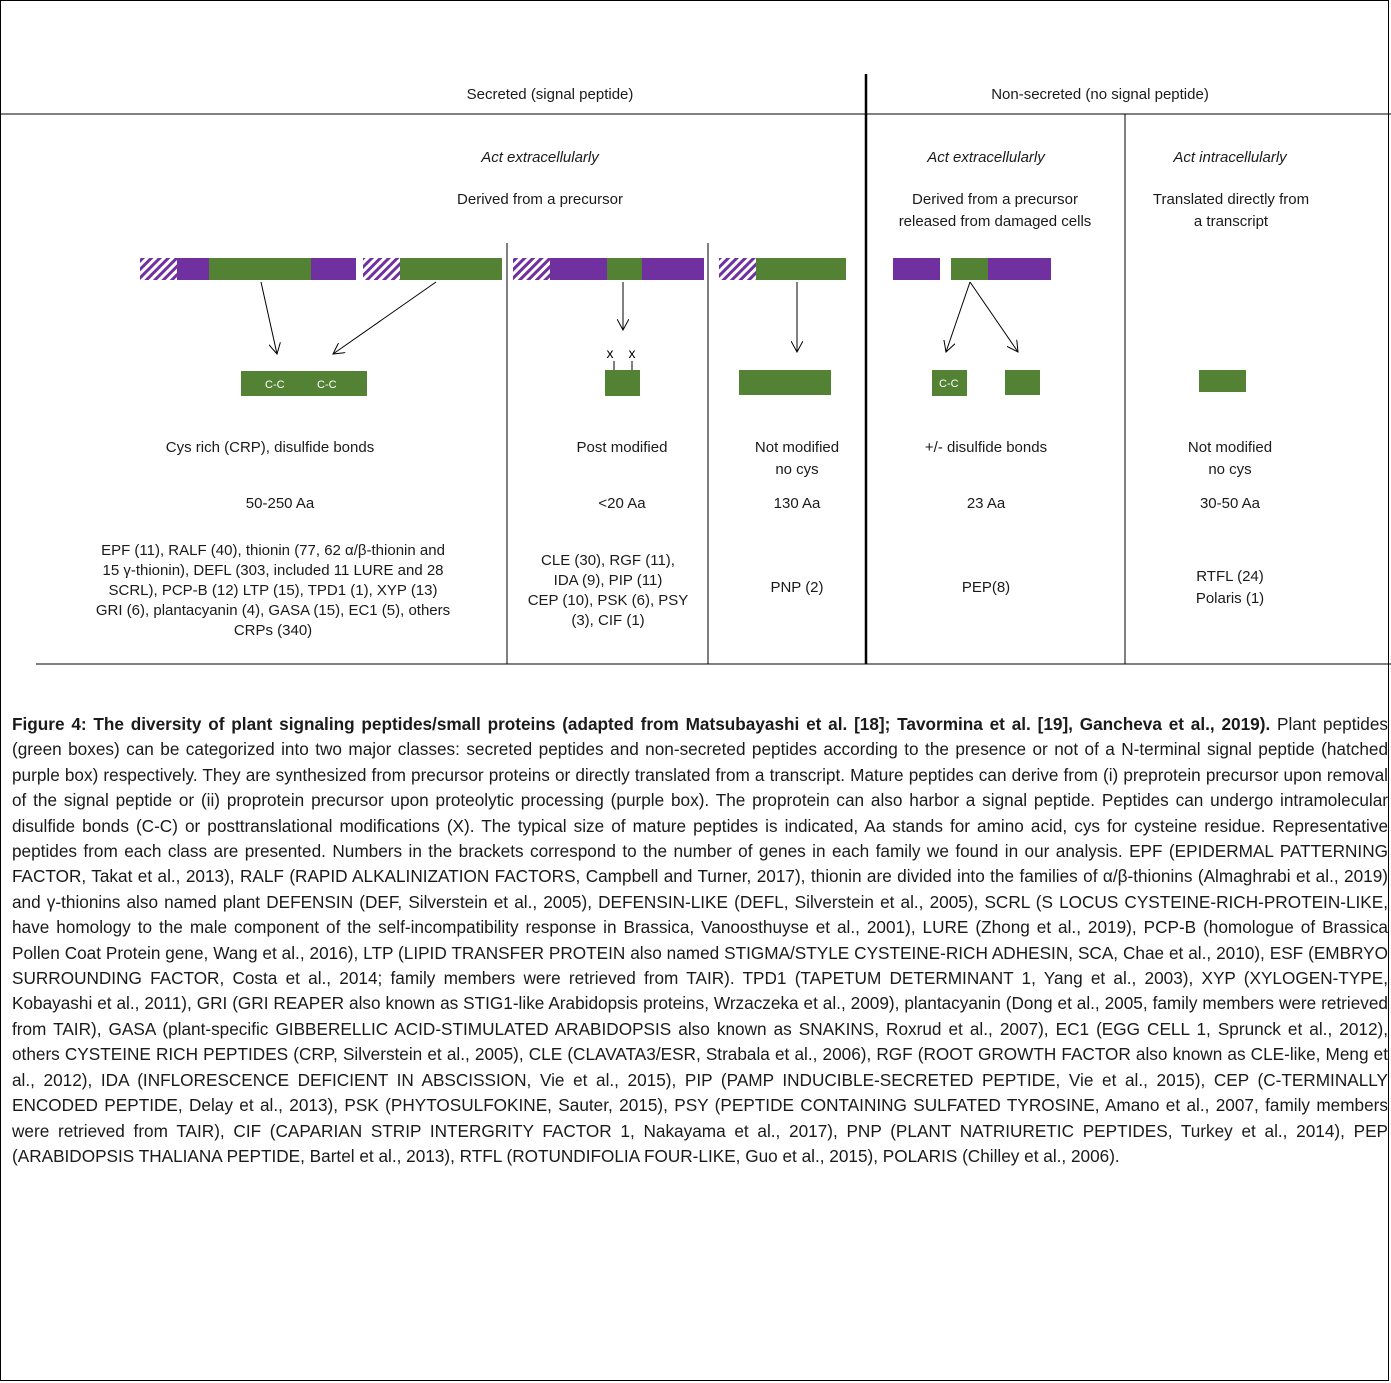  Describe the element at coordinates (608, 600) in the screenshot. I see `example-line: CEP (10), PSK (6), PSY` at that location.